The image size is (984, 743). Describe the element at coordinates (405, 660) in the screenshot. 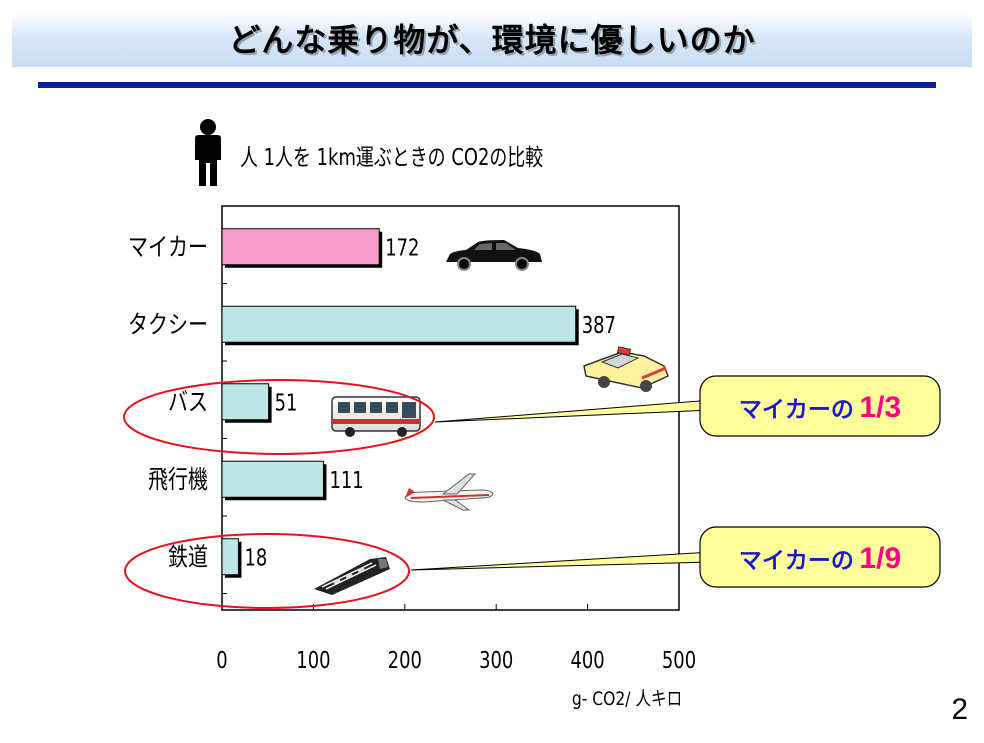

I see `x-tick-label: 200` at that location.